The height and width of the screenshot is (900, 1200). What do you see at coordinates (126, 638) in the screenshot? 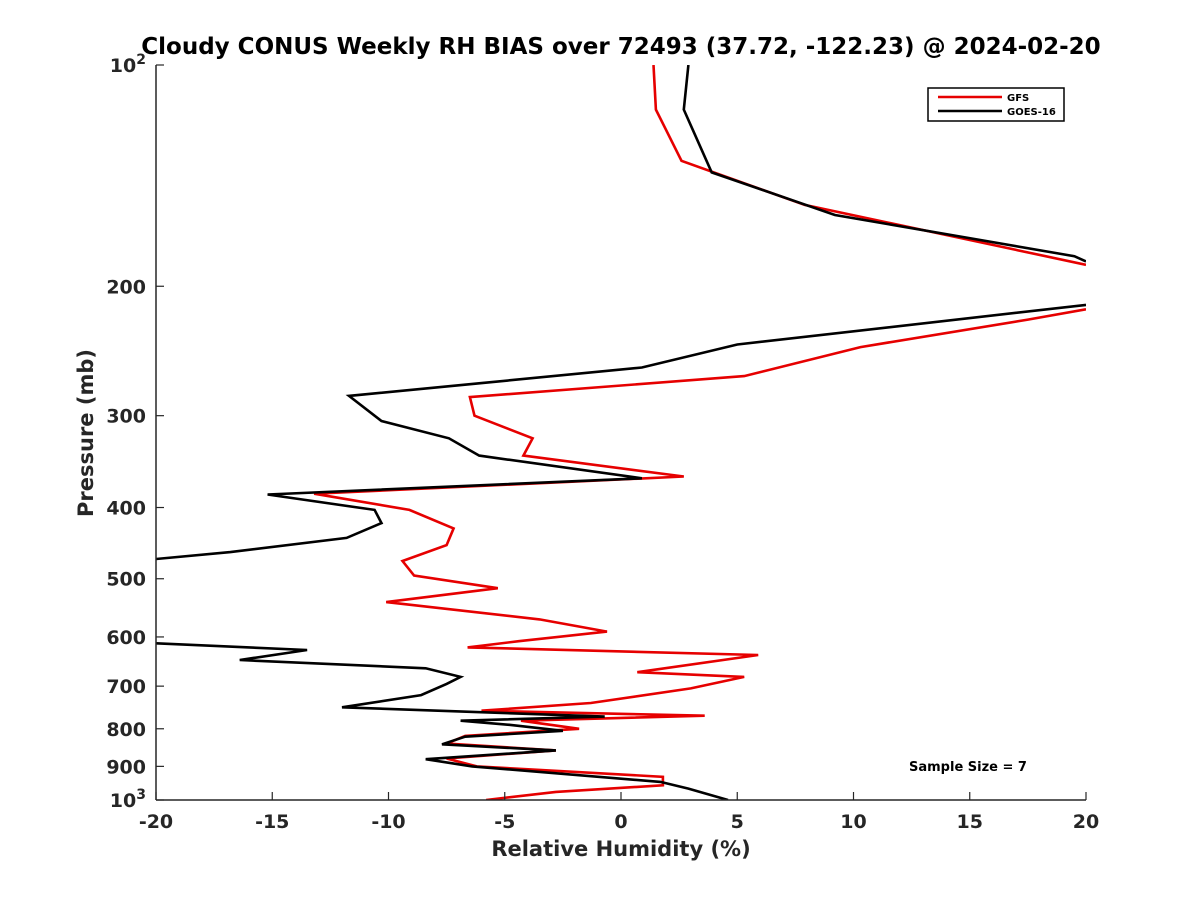
I see `y-tick-label-5: 600` at bounding box center [126, 638].